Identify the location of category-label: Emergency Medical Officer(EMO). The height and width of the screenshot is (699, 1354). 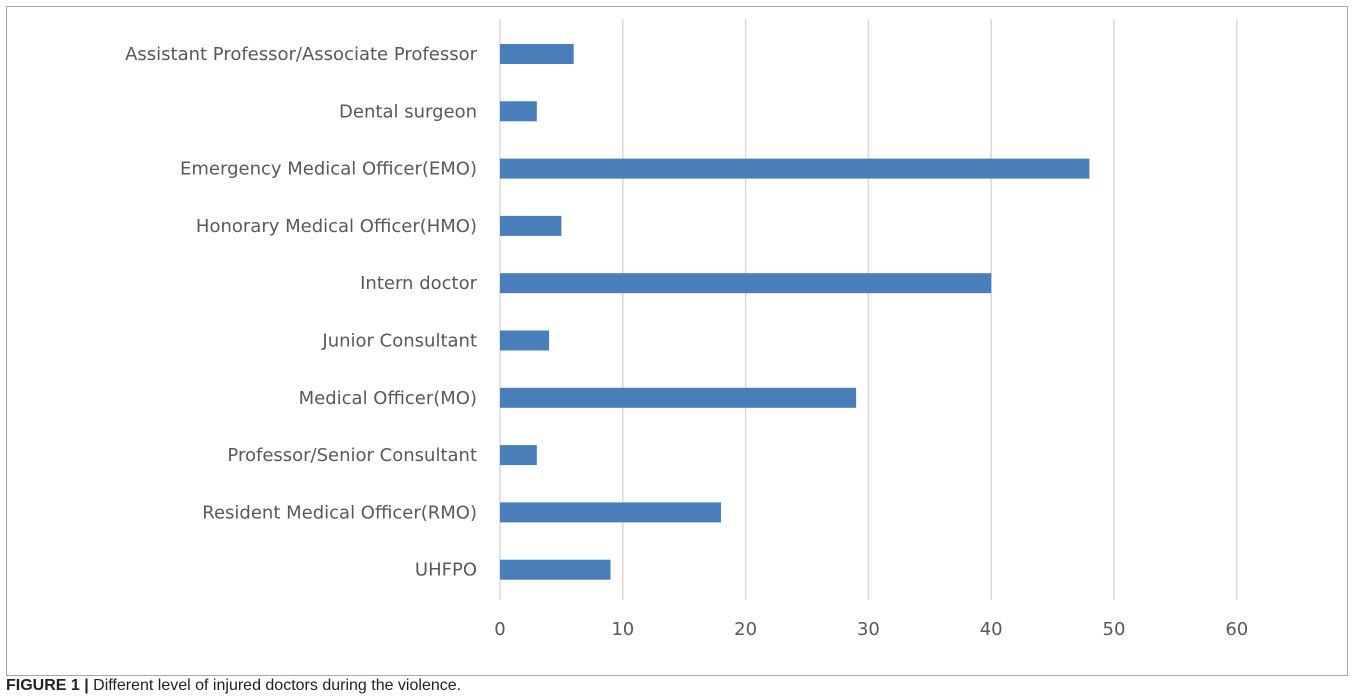
(328, 169).